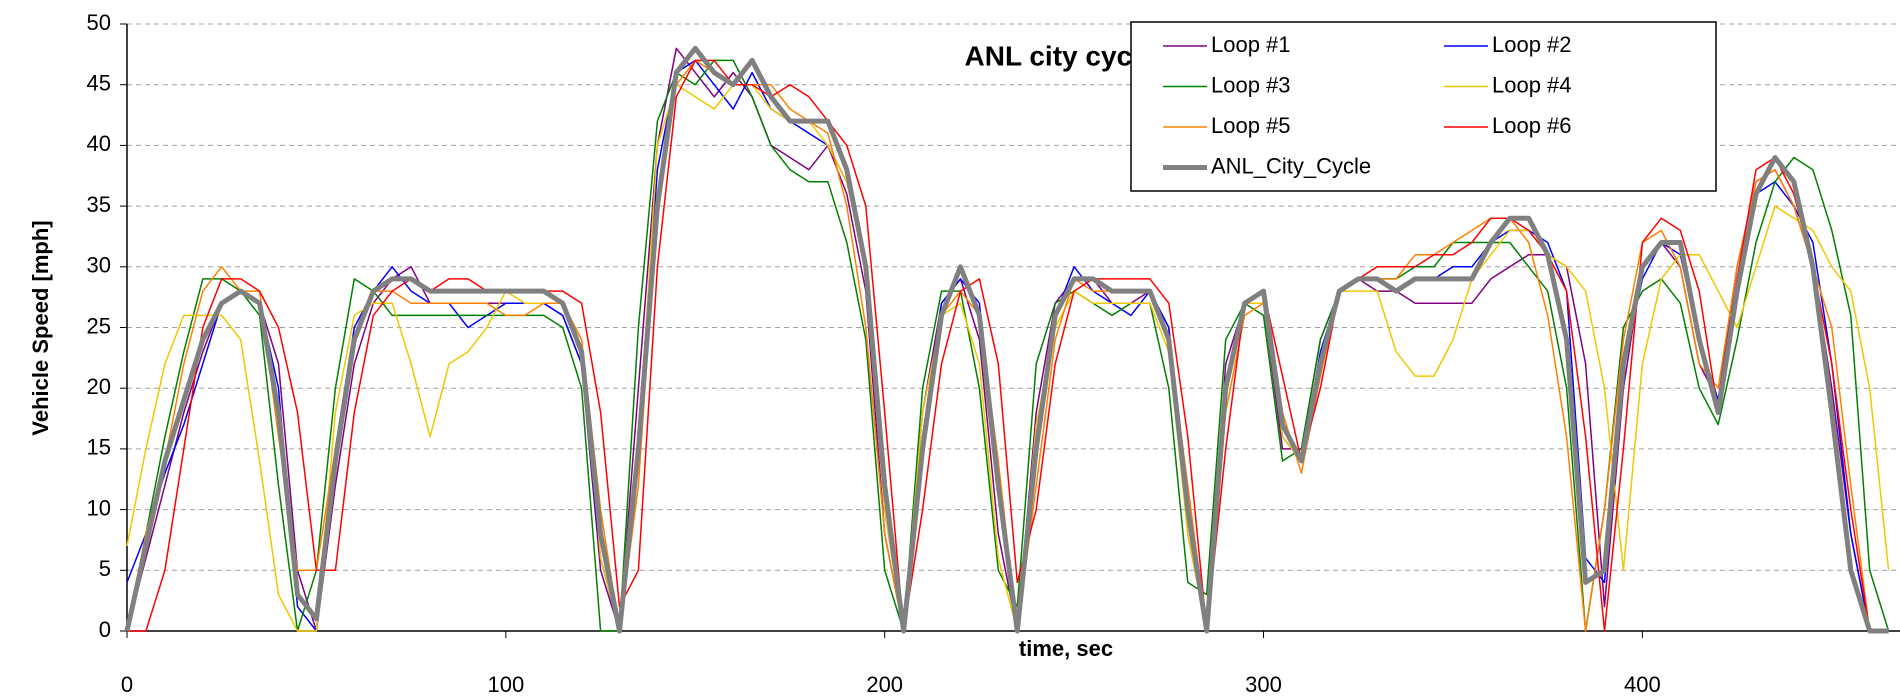 The width and height of the screenshot is (1900, 698). Describe the element at coordinates (105, 629) in the screenshot. I see `y-tick-label: 0` at that location.